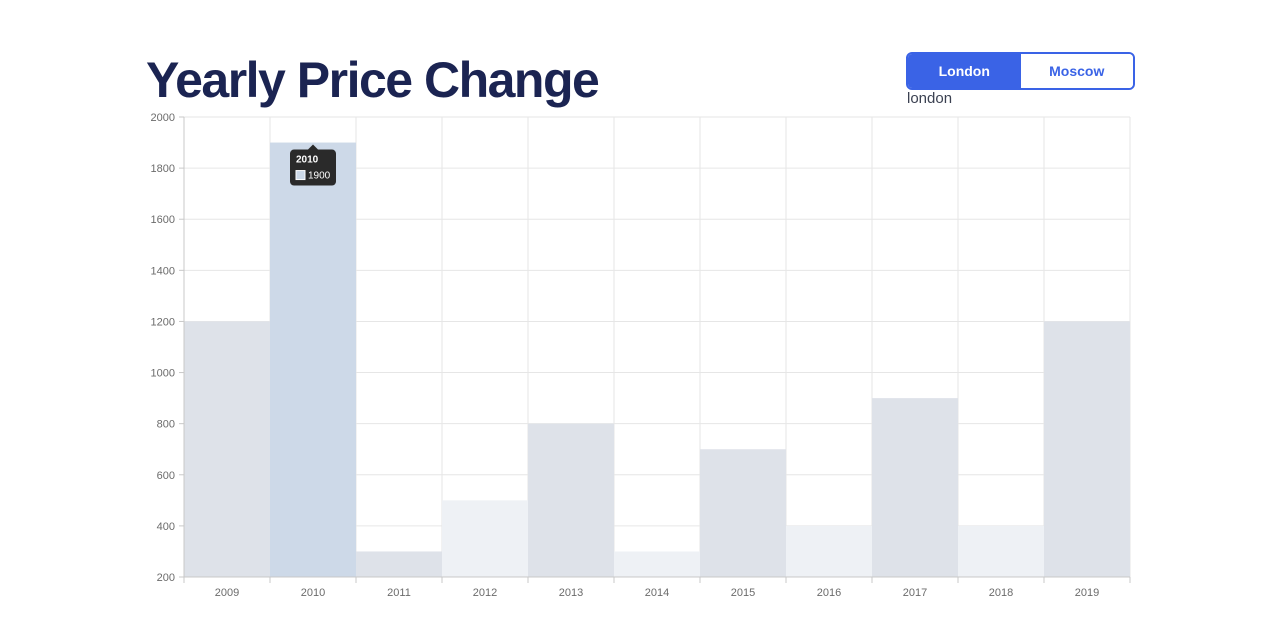 The width and height of the screenshot is (1280, 636). What do you see at coordinates (930, 98) in the screenshot?
I see `selected-city-label: london` at bounding box center [930, 98].